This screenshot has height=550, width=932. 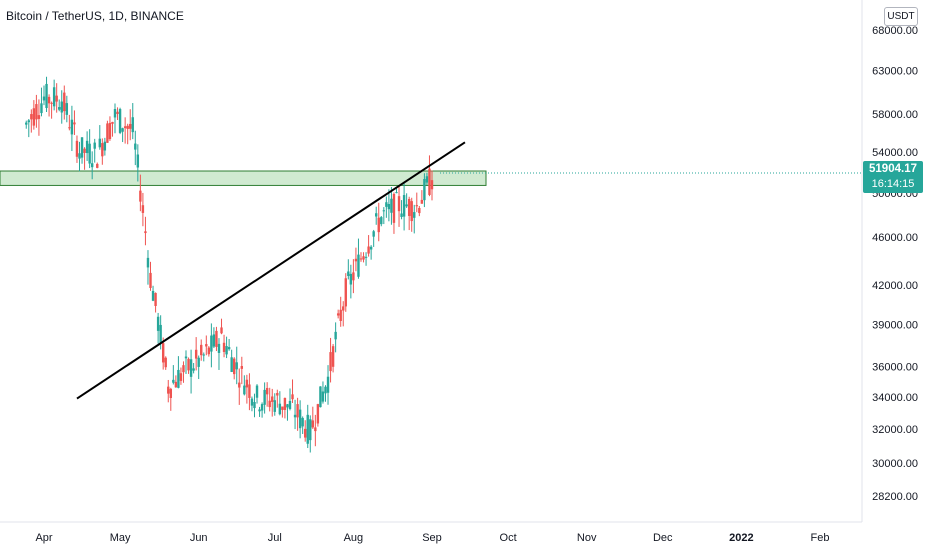 What do you see at coordinates (741, 538) in the screenshot?
I see `x-tick-label: 2022` at bounding box center [741, 538].